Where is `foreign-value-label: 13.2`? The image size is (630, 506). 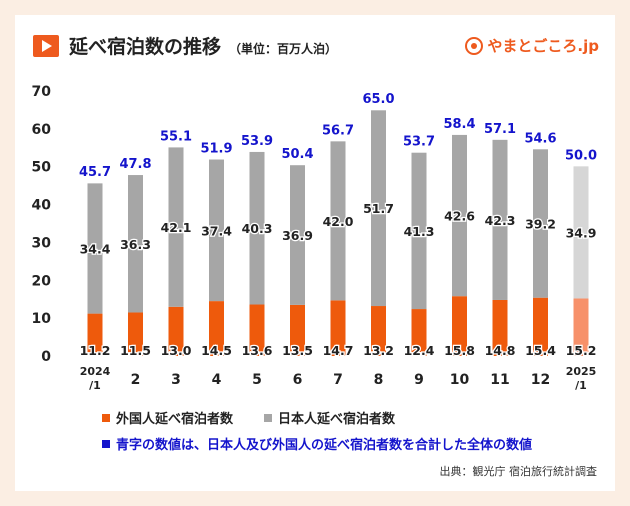
foreign-value-label: 13.2 is located at coordinates (378, 350).